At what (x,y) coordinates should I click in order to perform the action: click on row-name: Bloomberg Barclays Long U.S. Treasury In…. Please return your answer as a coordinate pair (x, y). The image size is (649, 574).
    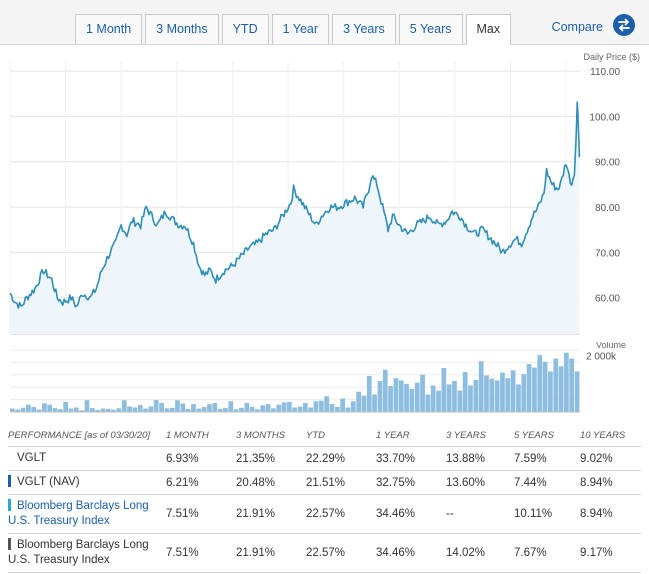
    Looking at the image, I should click on (87, 514).